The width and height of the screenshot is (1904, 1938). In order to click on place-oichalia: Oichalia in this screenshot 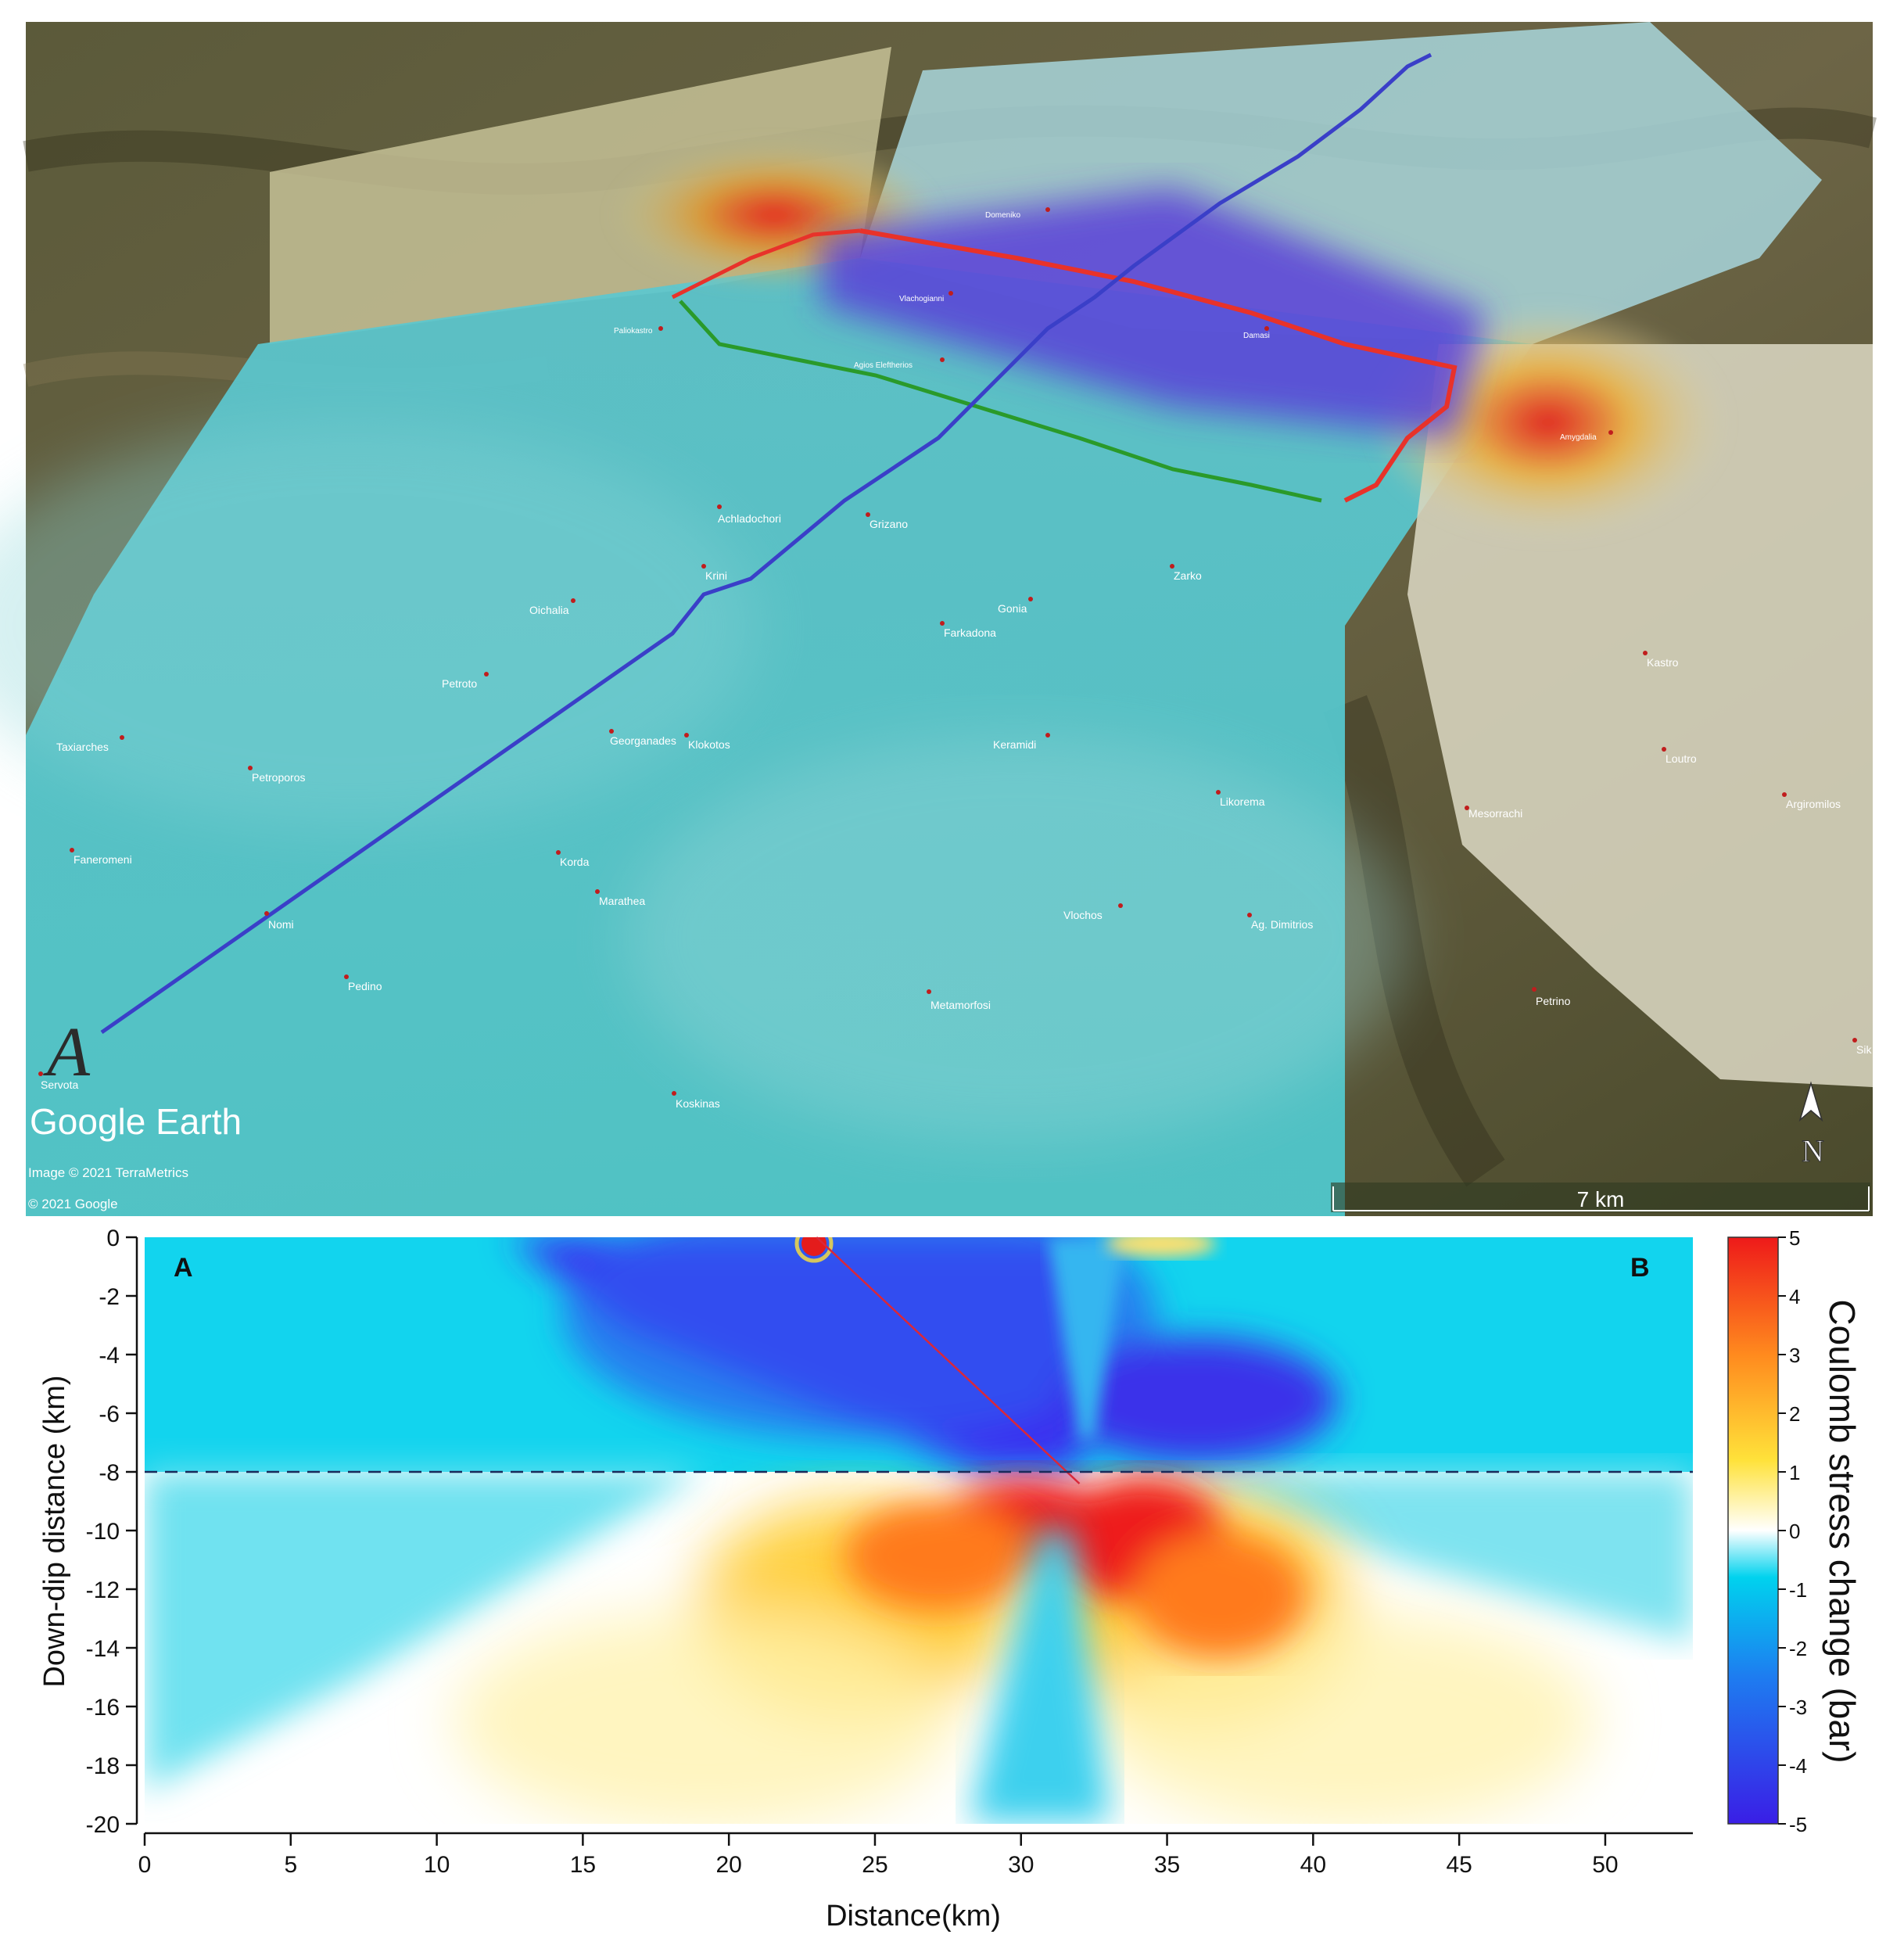, I will do `click(552, 607)`.